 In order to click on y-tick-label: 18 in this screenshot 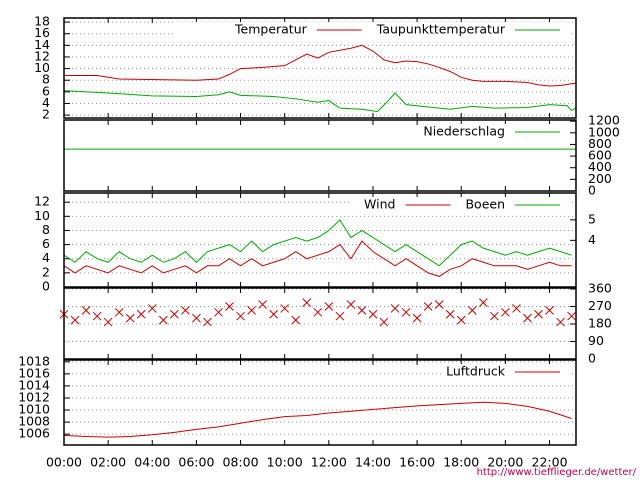, I will do `click(42, 21)`.